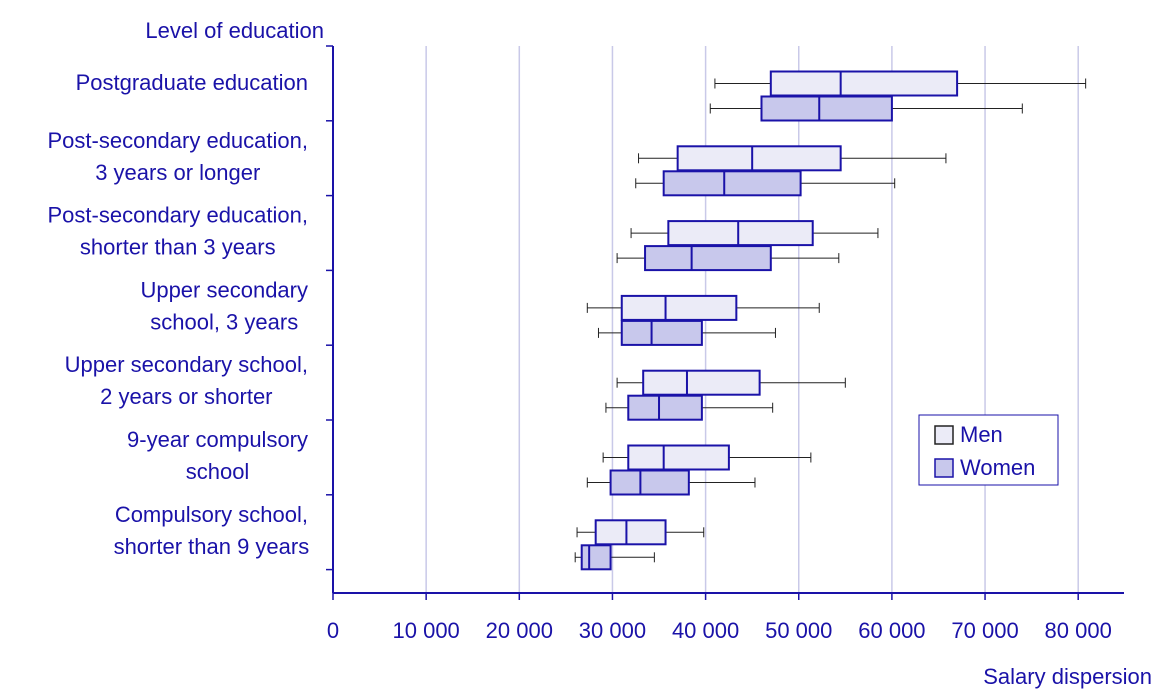  Describe the element at coordinates (984, 630) in the screenshot. I see `x-tick-label: 70 000` at that location.